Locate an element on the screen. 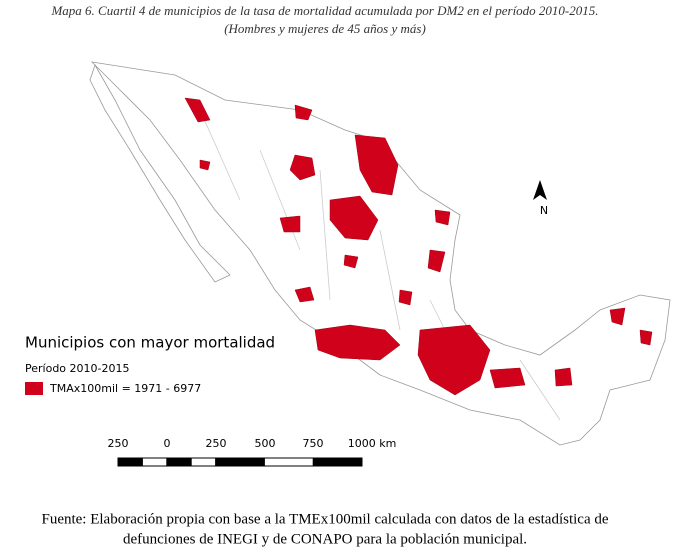 The image size is (690, 555). north-arrow: N is located at coordinates (540, 198).